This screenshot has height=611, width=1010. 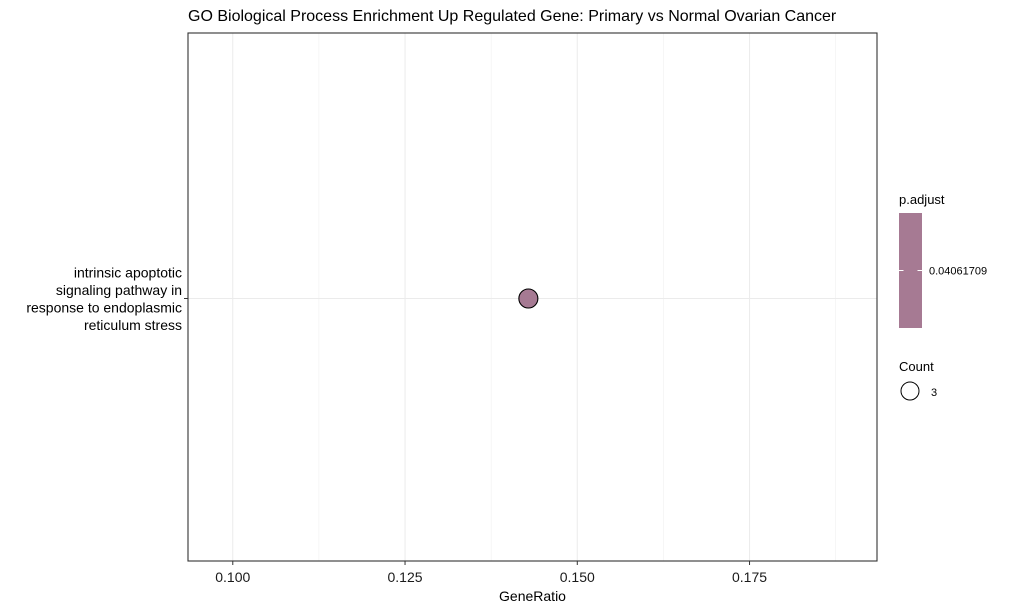 What do you see at coordinates (922, 199) in the screenshot?
I see `legend-color-title: p.adjust` at bounding box center [922, 199].